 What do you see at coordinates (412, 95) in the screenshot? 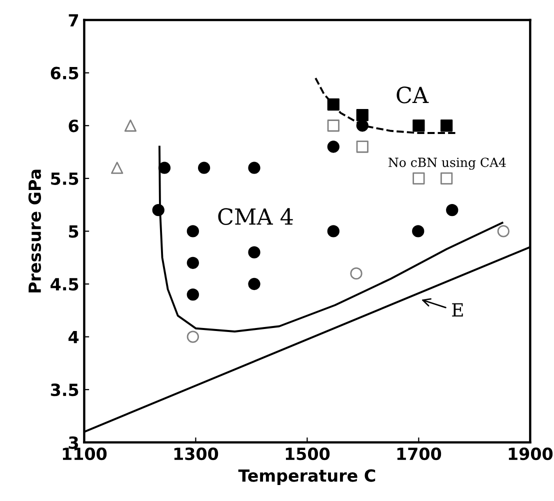
I see `annotation: CA` at bounding box center [412, 95].